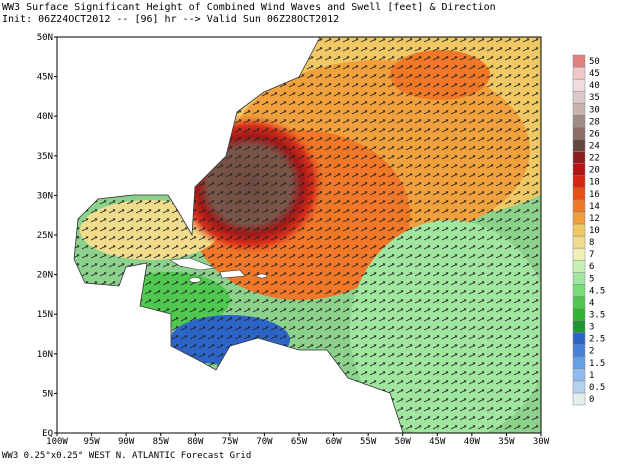 This screenshot has height=469, width=619. What do you see at coordinates (597, 315) in the screenshot?
I see `level-label: 3.5` at bounding box center [597, 315].